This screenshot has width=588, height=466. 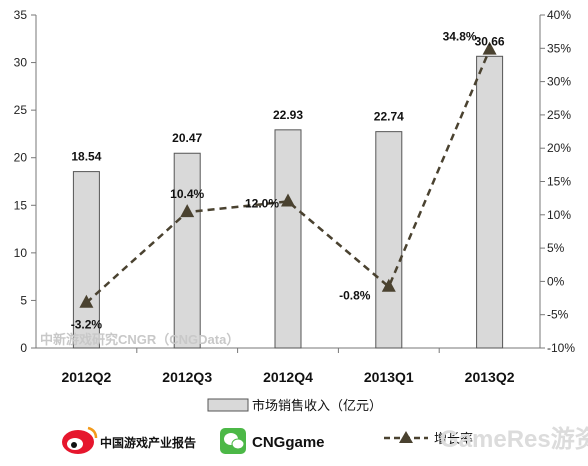 What do you see at coordinates (23, 348) in the screenshot?
I see `y-left-tick-label: 0` at bounding box center [23, 348].